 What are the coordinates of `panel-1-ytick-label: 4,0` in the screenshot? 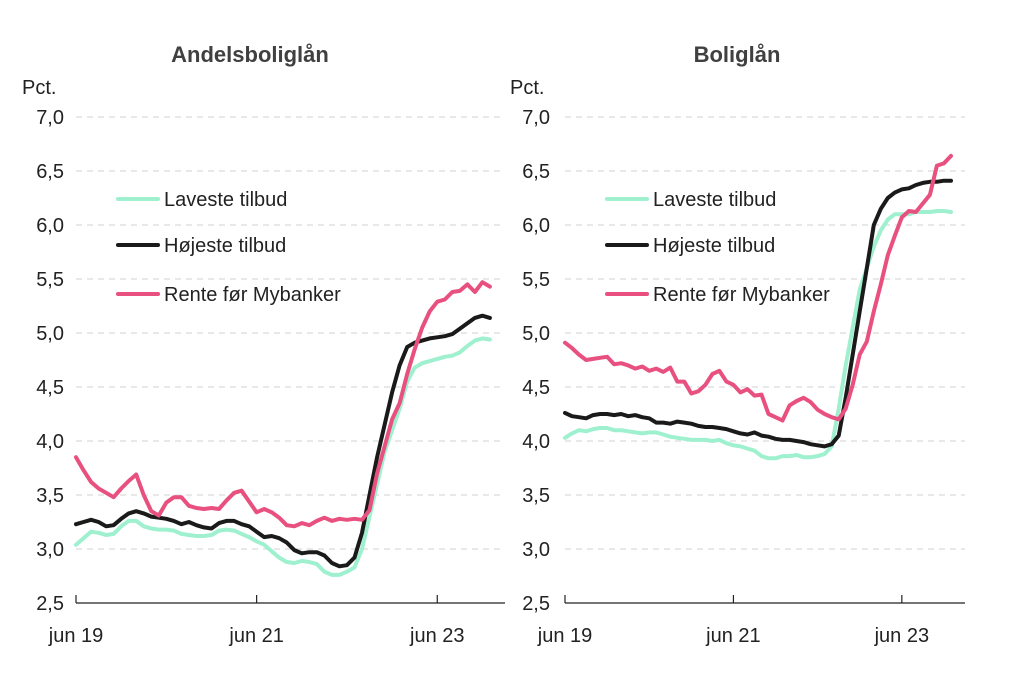 It's located at (50, 442).